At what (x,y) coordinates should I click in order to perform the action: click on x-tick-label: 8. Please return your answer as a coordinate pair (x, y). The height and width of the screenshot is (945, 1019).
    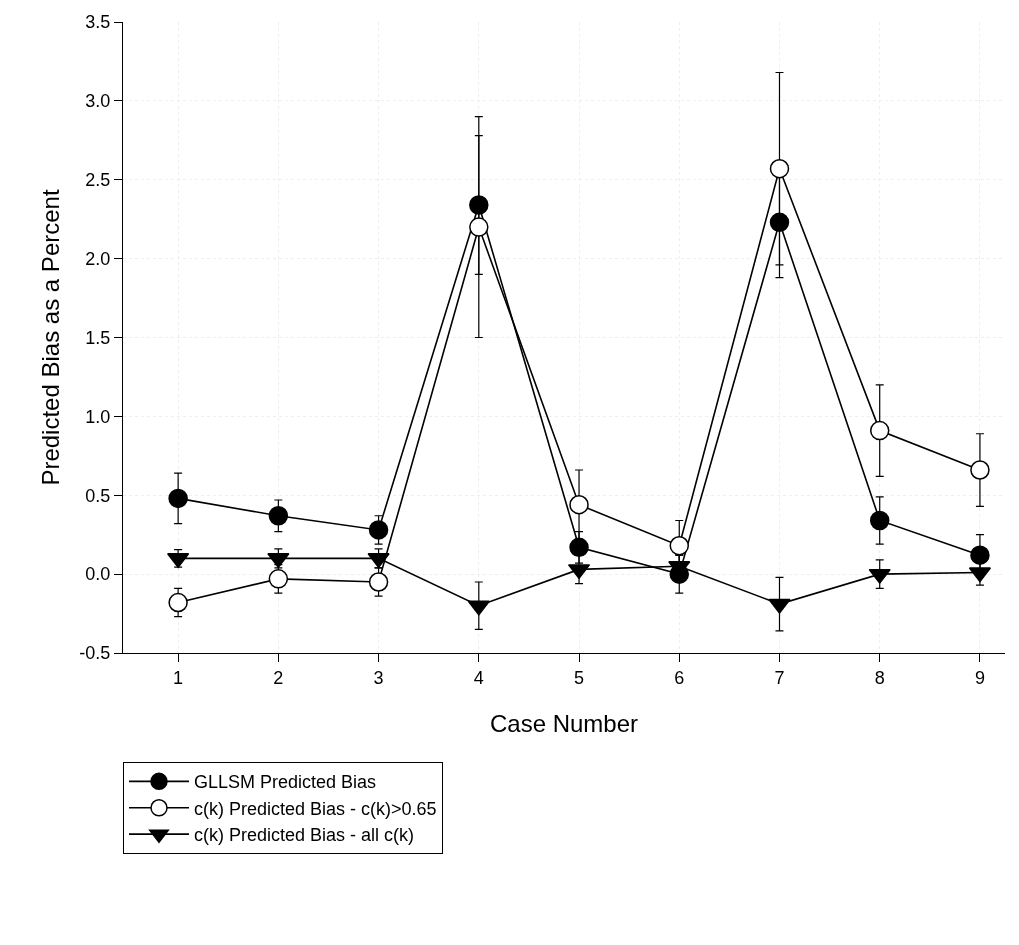
    Looking at the image, I should click on (879, 677).